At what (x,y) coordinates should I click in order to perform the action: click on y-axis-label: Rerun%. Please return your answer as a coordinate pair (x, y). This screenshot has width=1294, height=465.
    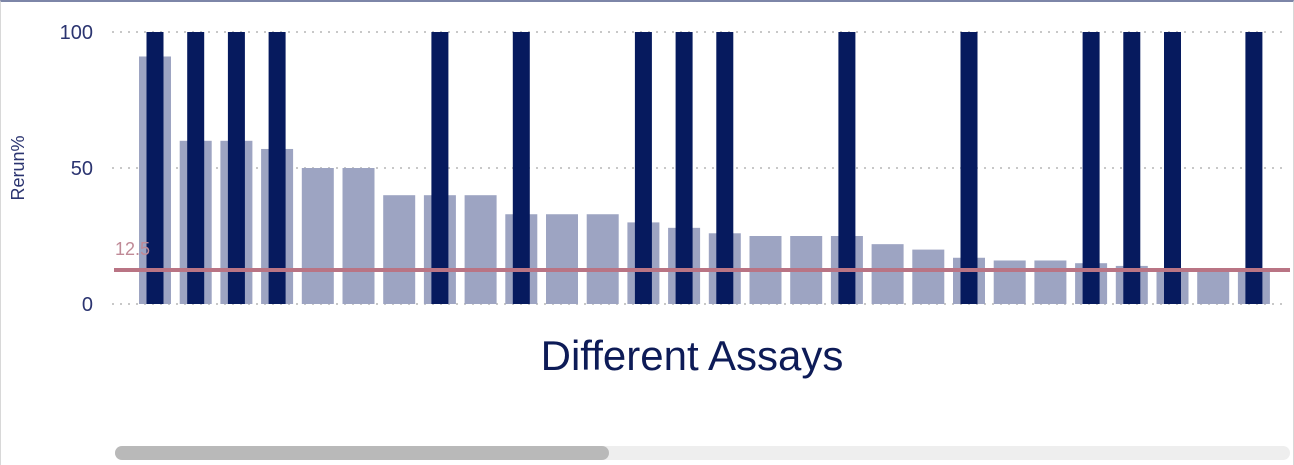
    Looking at the image, I should click on (18, 167).